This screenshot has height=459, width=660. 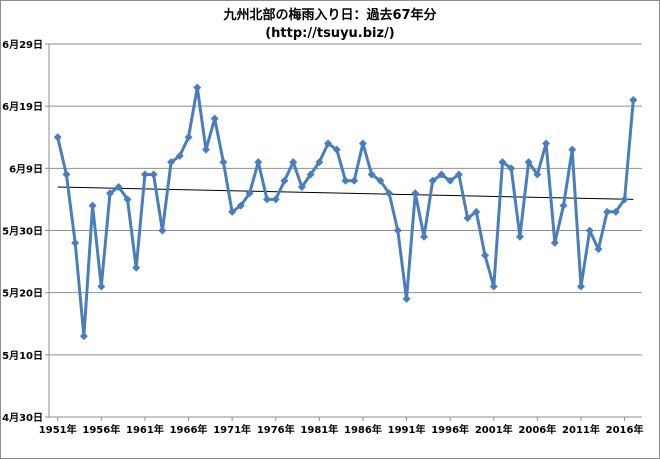 What do you see at coordinates (329, 15) in the screenshot?
I see `chart-title: 九州北部の梅雨入り日：過去67年分` at bounding box center [329, 15].